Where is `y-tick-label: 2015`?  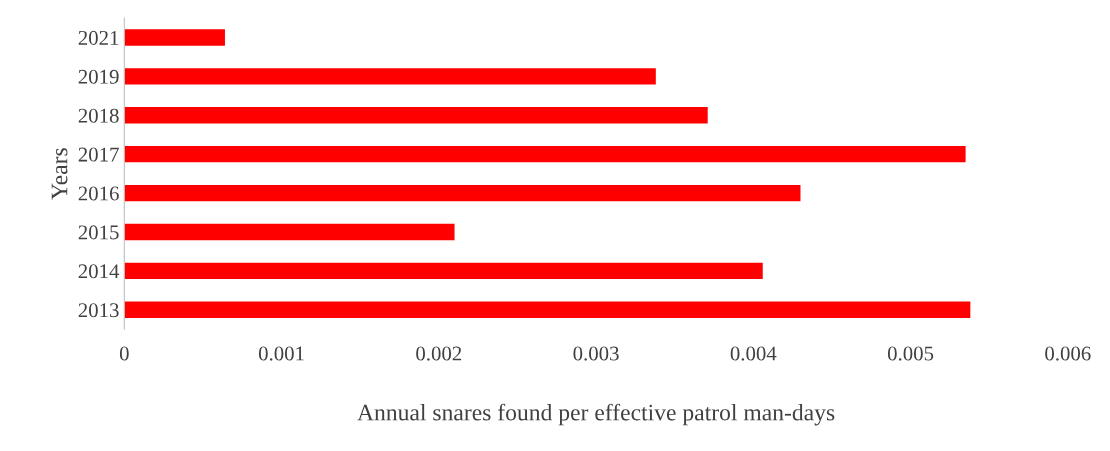
y-tick-label: 2015 is located at coordinates (98, 232).